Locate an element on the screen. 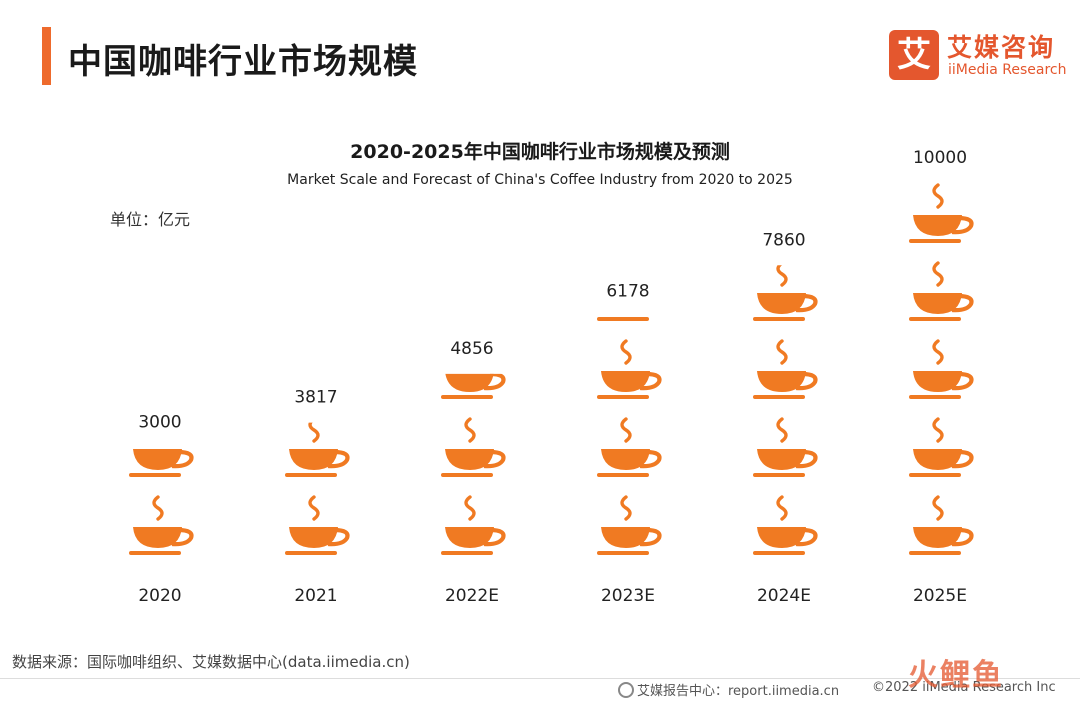 Image resolution: width=1080 pixels, height=702 pixels. unit-label: 单位：亿元 is located at coordinates (150, 219).